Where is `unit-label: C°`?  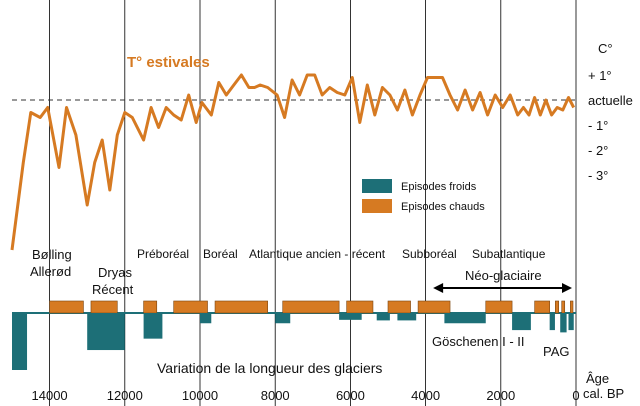 unit-label: C° is located at coordinates (605, 48).